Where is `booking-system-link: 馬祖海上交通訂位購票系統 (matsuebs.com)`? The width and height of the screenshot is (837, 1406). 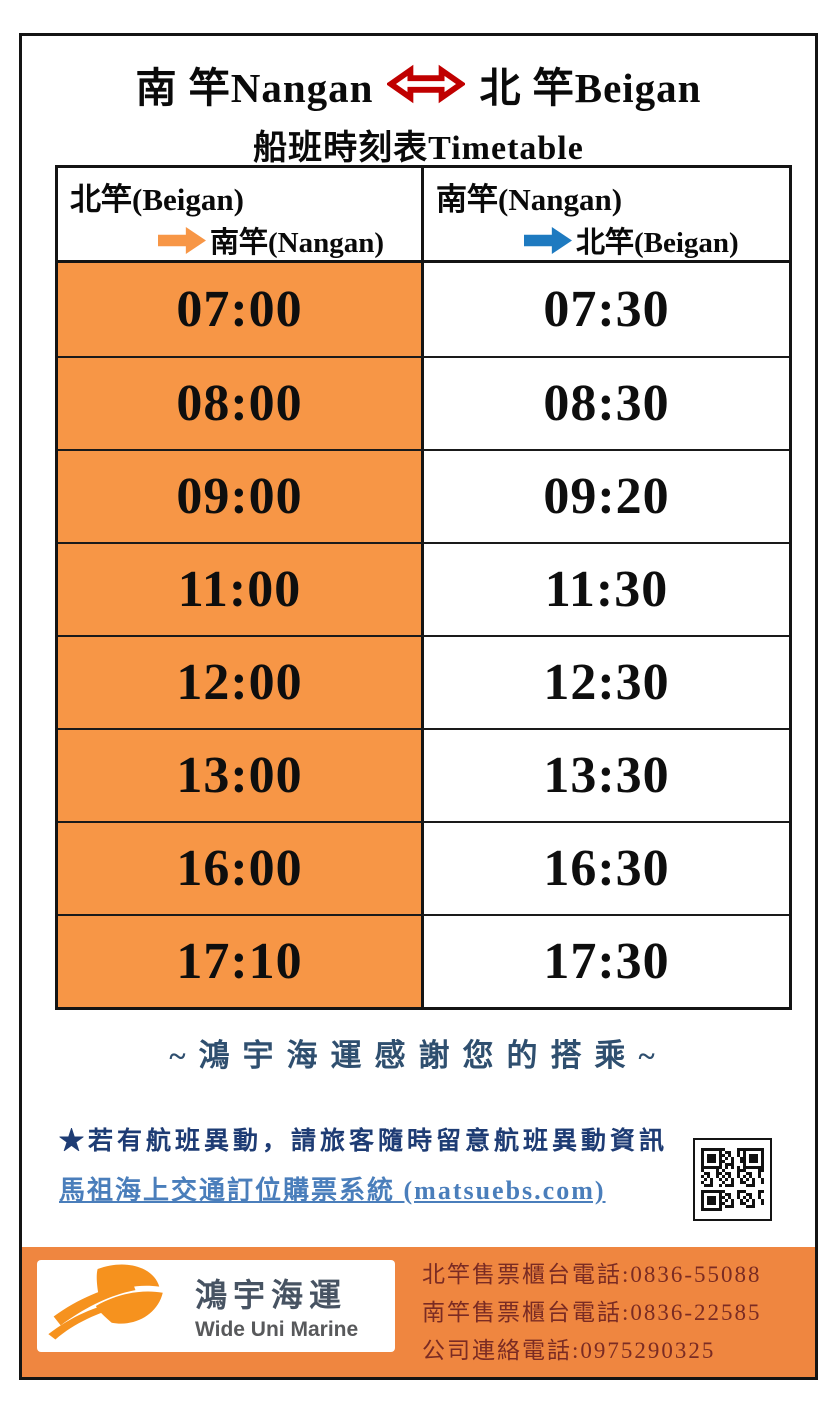
booking-system-link: 馬祖海上交通訂位購票系統 (matsuebs.com) is located at coordinates (332, 1190).